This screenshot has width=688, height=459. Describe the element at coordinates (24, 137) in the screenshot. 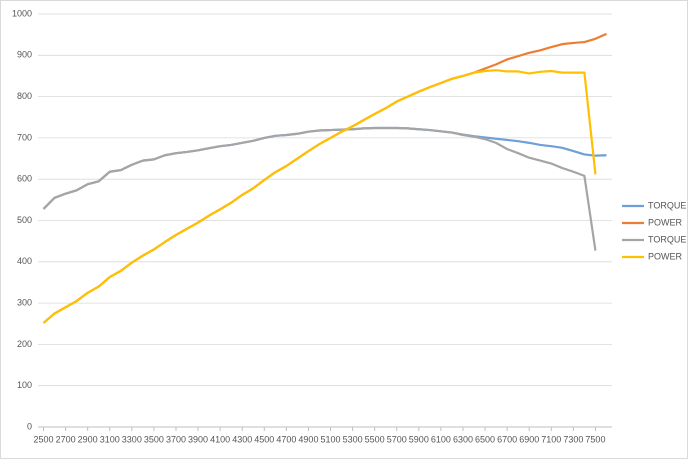

I see `y-tick-label: 700` at that location.